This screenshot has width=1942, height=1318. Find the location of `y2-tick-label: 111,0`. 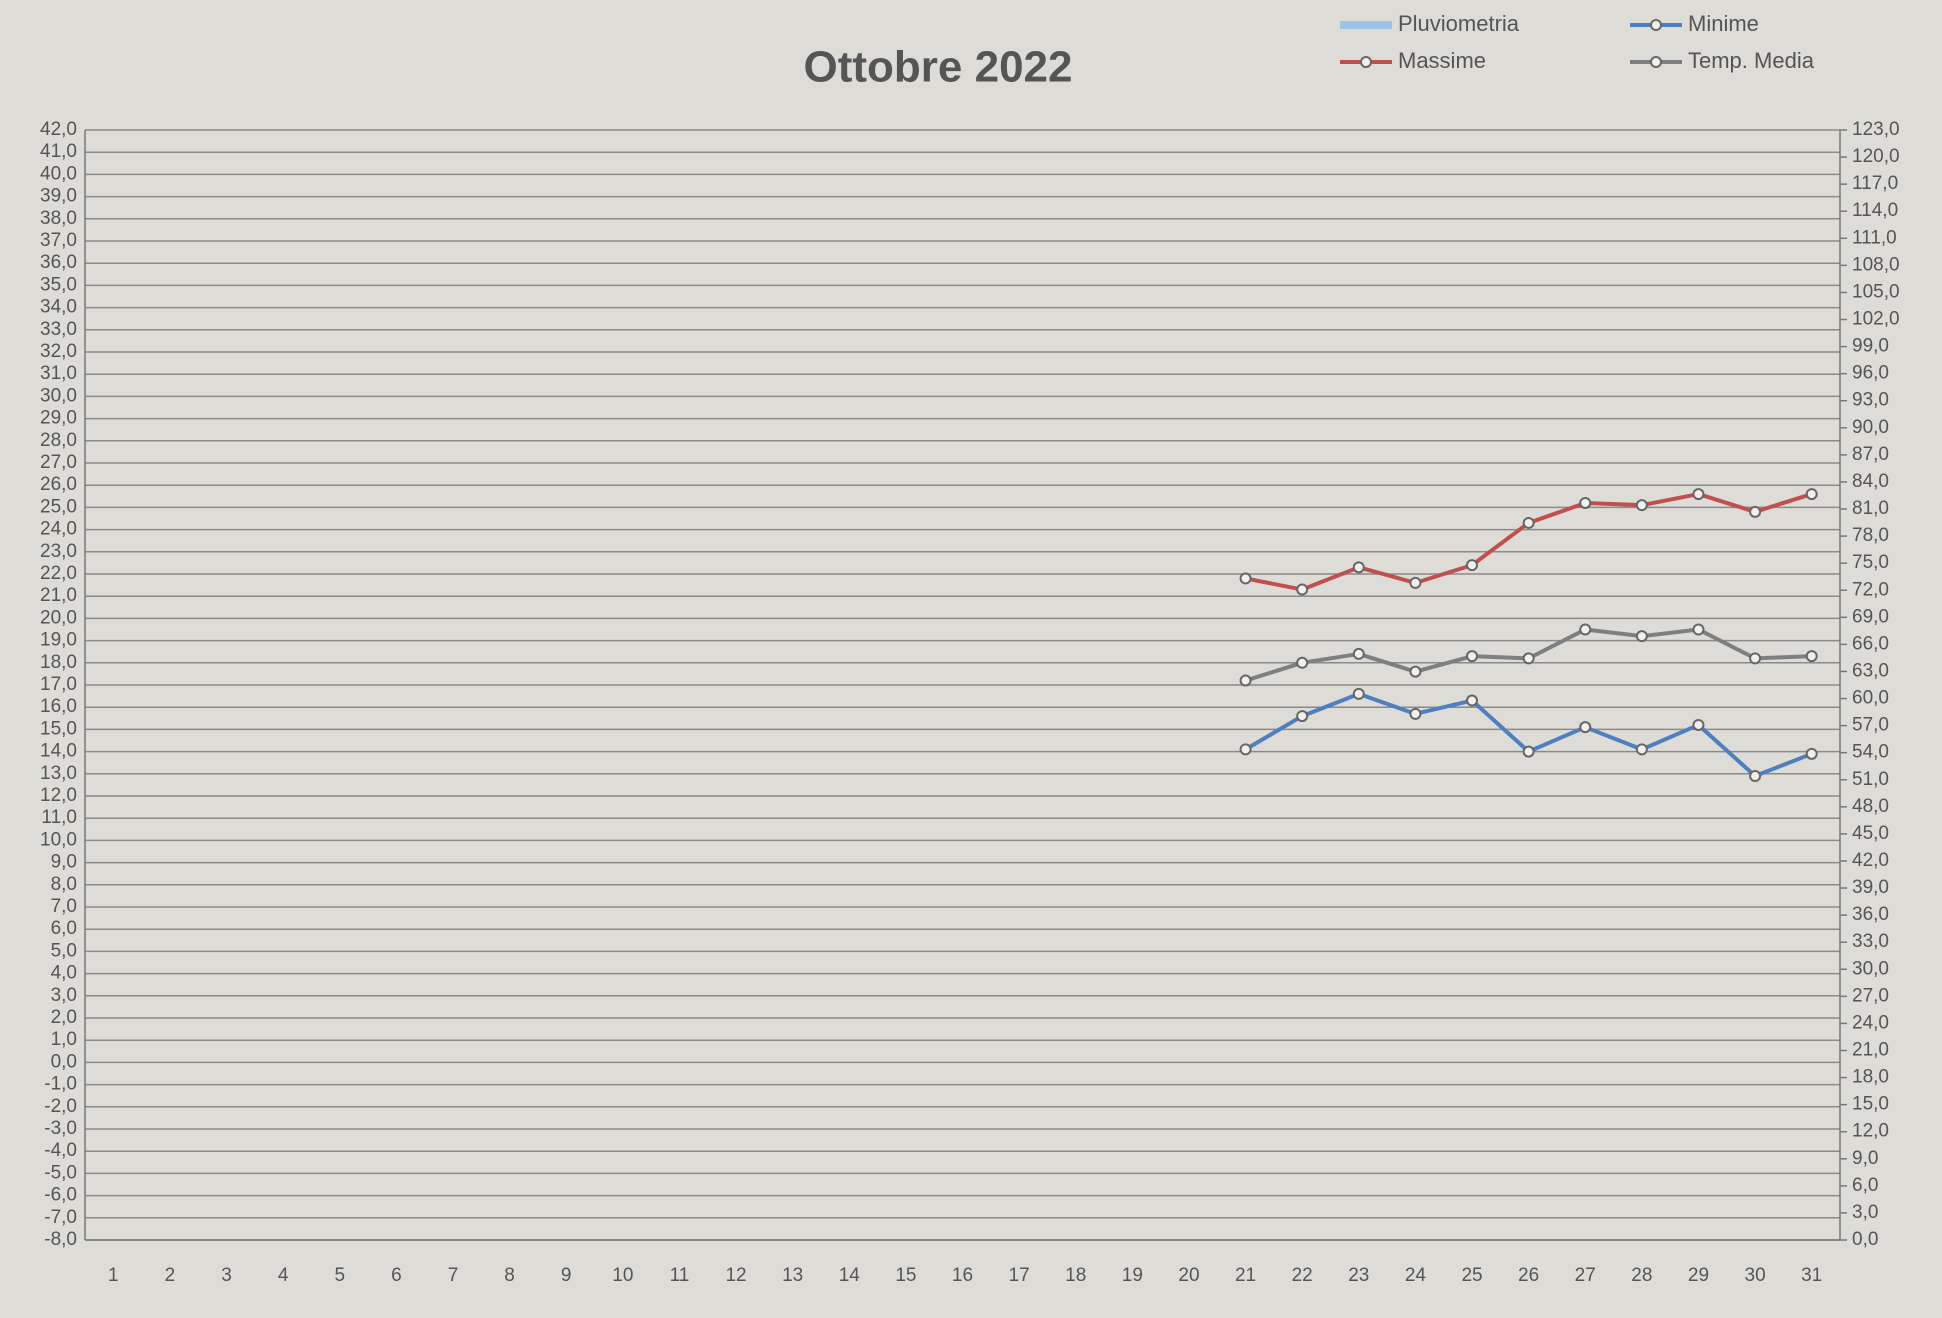

y2-tick-label: 111,0 is located at coordinates (1874, 237).